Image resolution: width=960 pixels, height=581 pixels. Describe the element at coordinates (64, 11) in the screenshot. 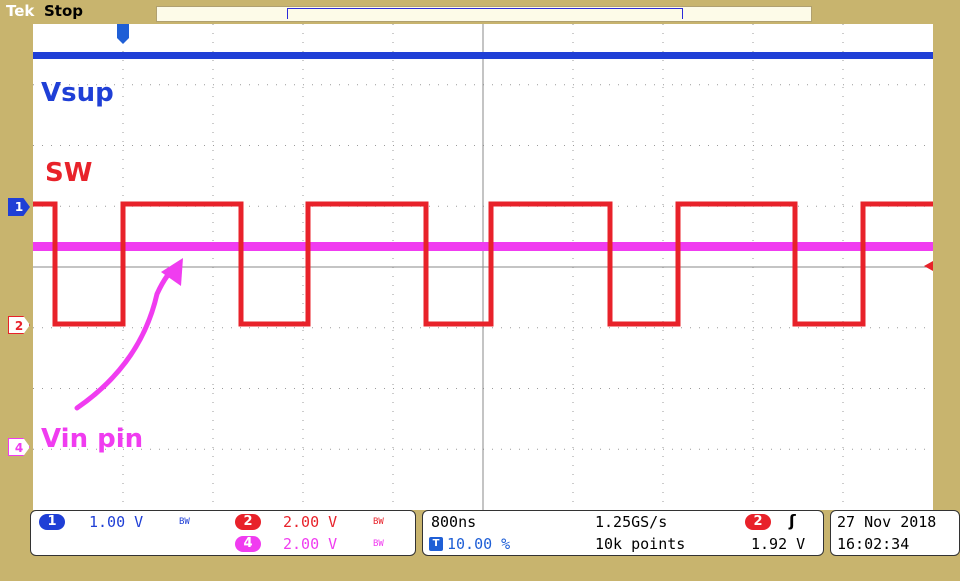

I see `acquisition-state: Stop` at that location.